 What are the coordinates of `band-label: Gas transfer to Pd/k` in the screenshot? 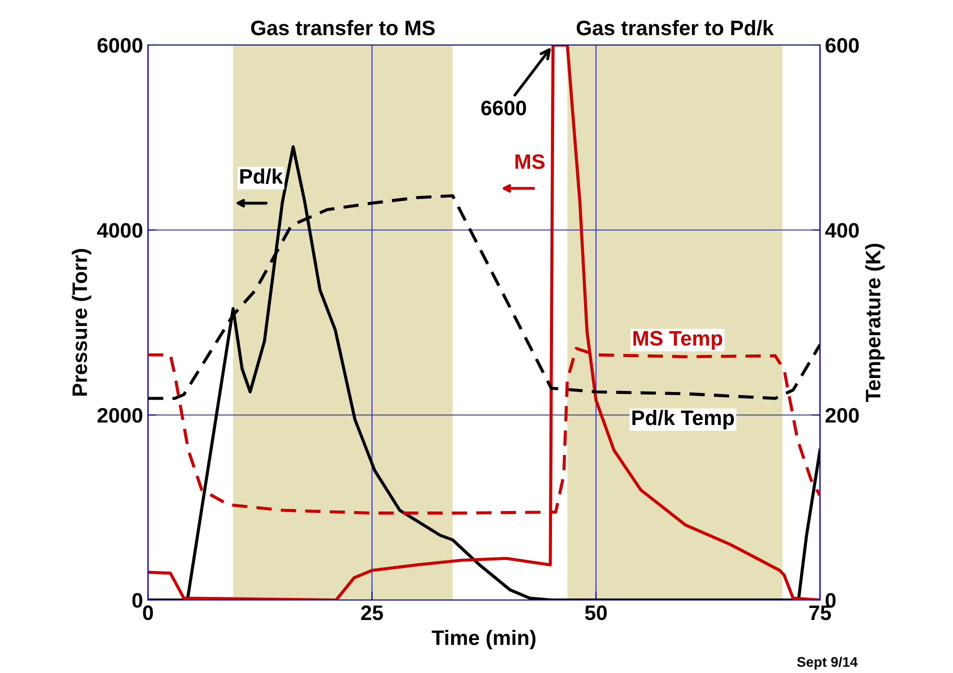 It's located at (675, 28).